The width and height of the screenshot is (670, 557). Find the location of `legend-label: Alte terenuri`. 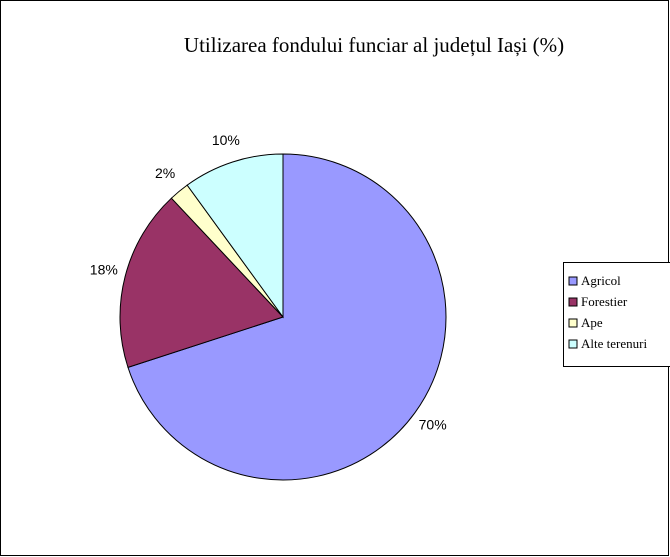

legend-label: Alte terenuri is located at coordinates (614, 343).